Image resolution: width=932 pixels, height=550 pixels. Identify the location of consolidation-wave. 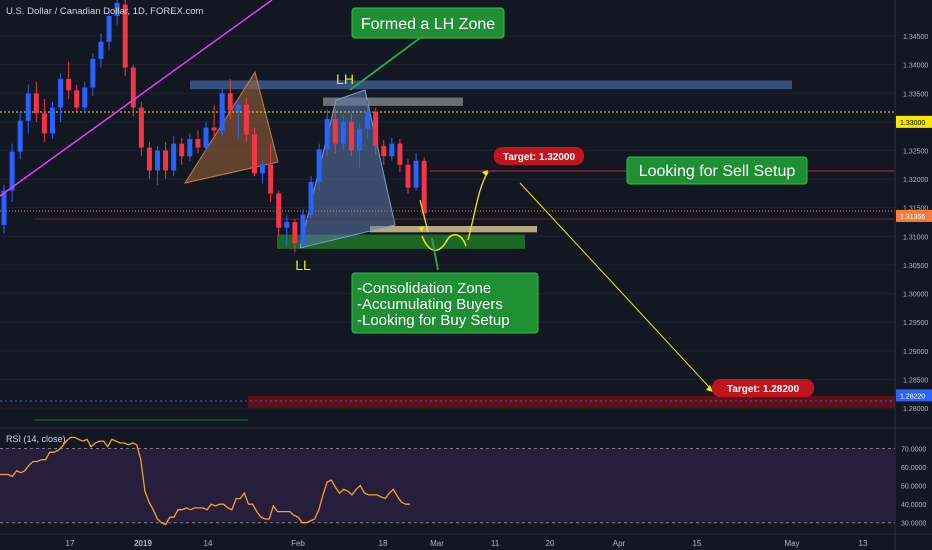
(444, 242).